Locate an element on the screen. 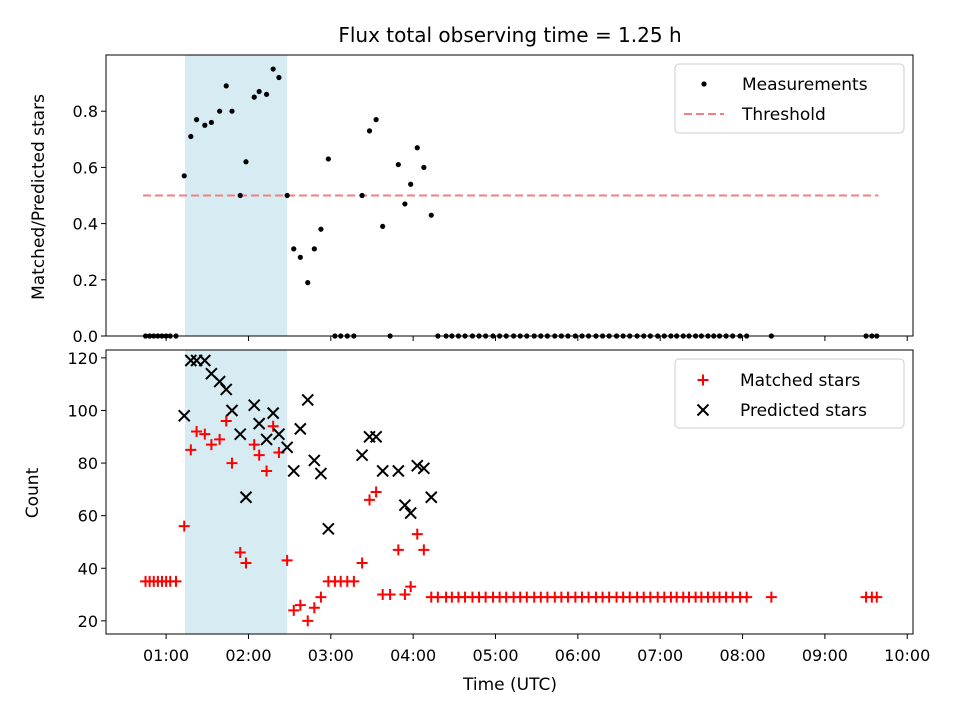 The height and width of the screenshot is (720, 960). x-tick-label: 08:00 is located at coordinates (742, 655).